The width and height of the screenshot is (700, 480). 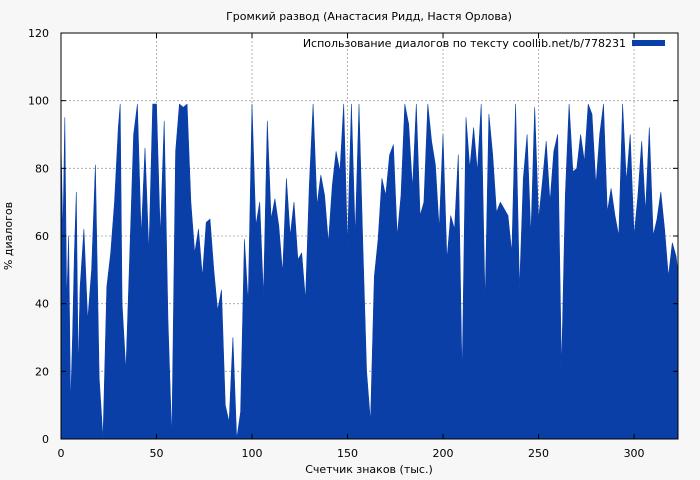 What do you see at coordinates (8, 236) in the screenshot?
I see `y-axis-label: % диалогов` at bounding box center [8, 236].